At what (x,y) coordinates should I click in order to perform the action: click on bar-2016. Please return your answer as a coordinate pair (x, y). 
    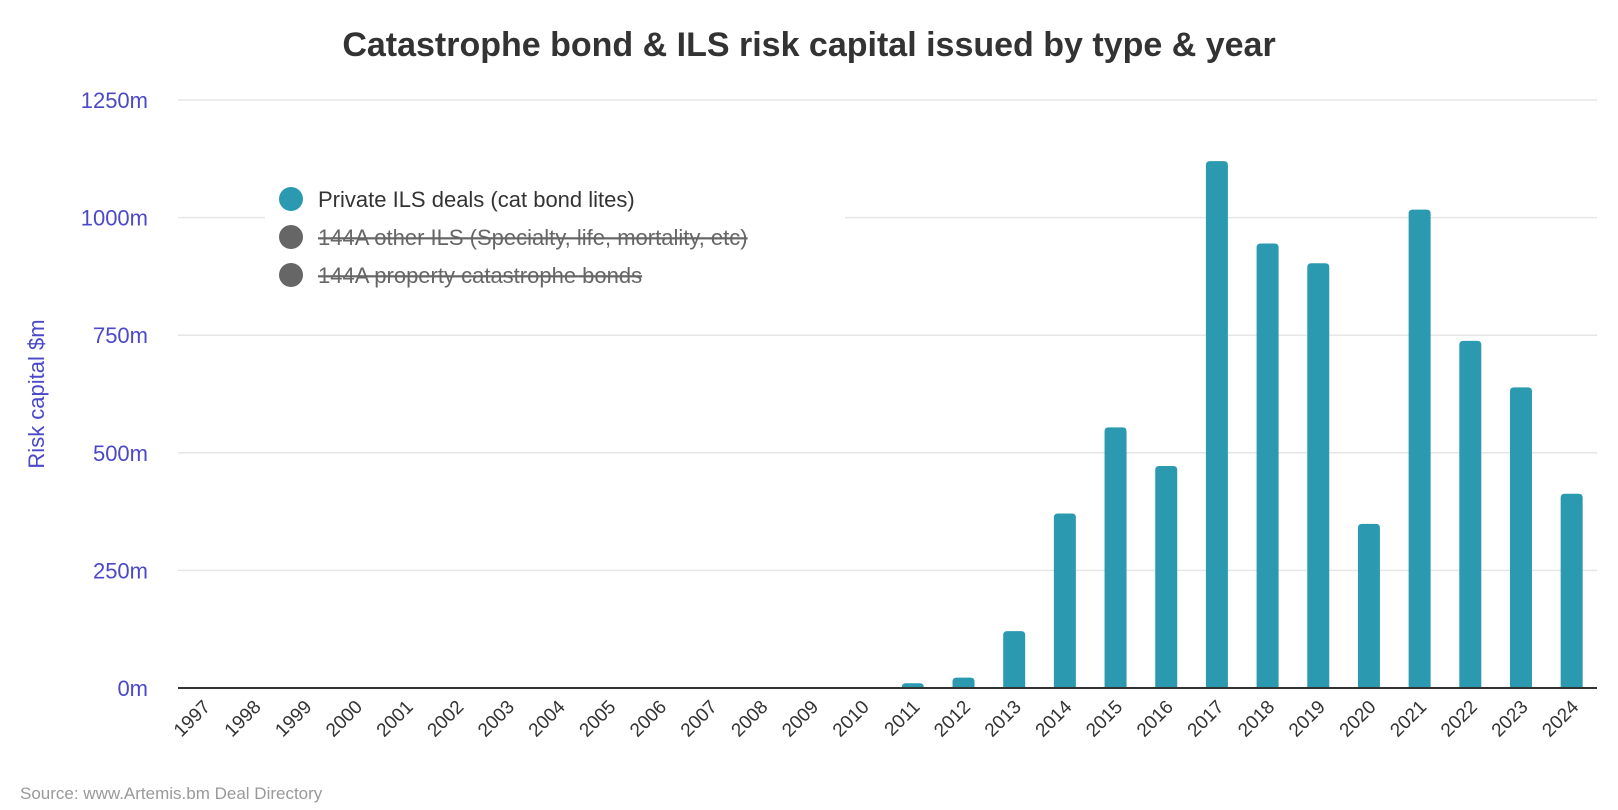
    Looking at the image, I should click on (1166, 576).